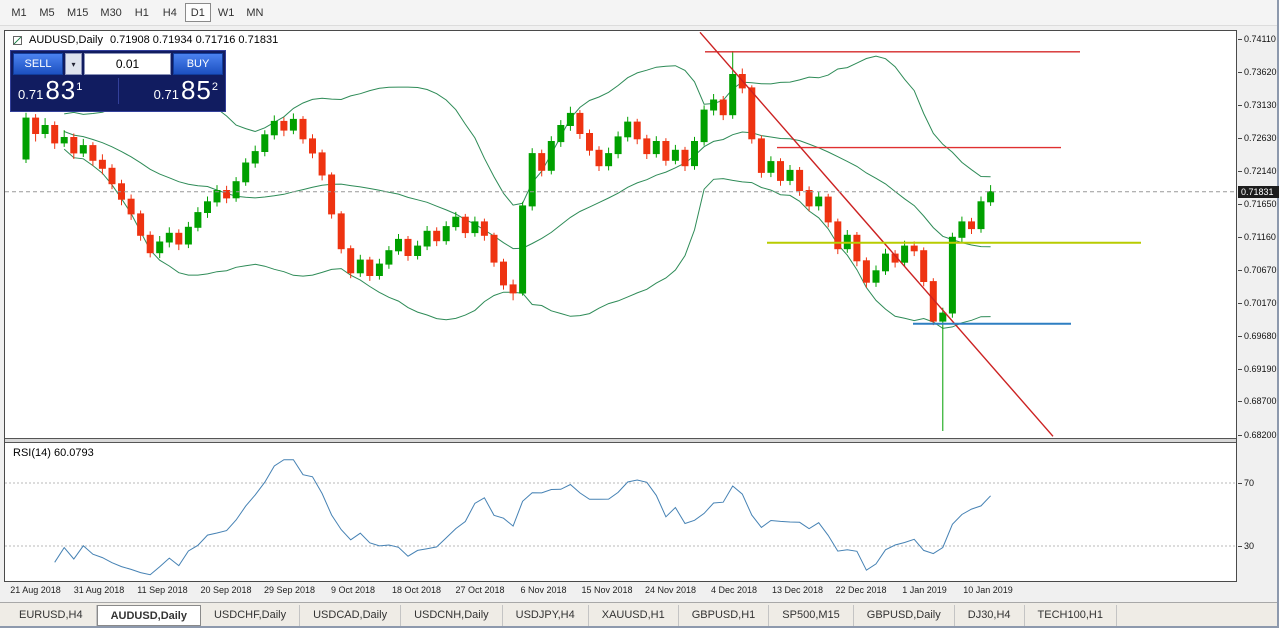  What do you see at coordinates (166, 94) in the screenshot?
I see `buy-price-figure: 0.71` at bounding box center [166, 94].